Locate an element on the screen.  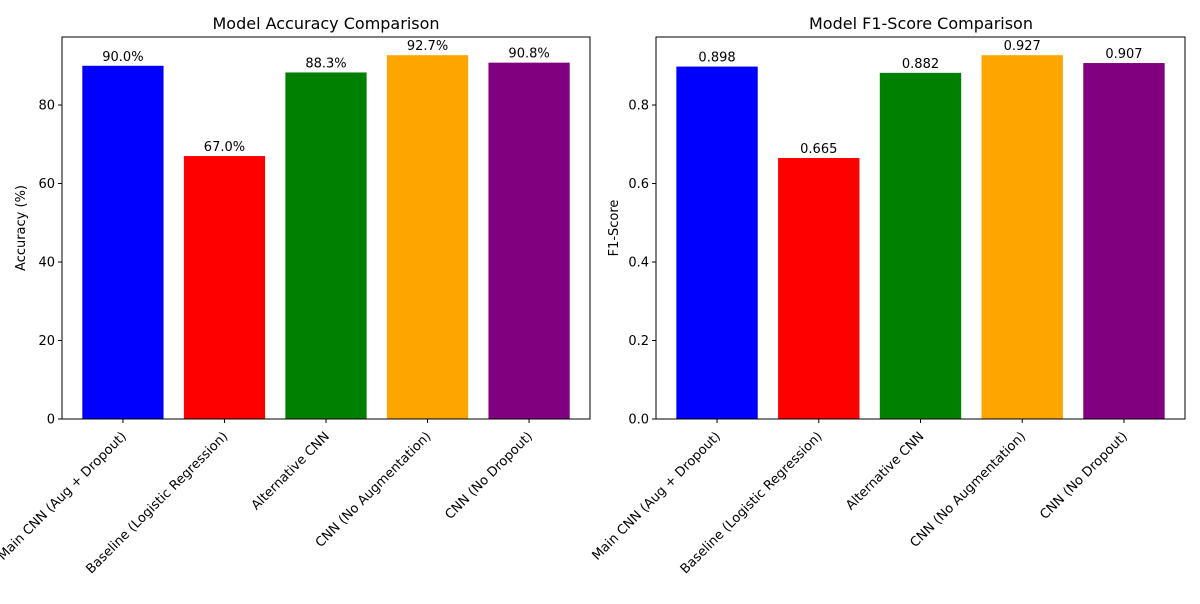
f1-bar-value-label: 0.907 is located at coordinates (1123, 54).